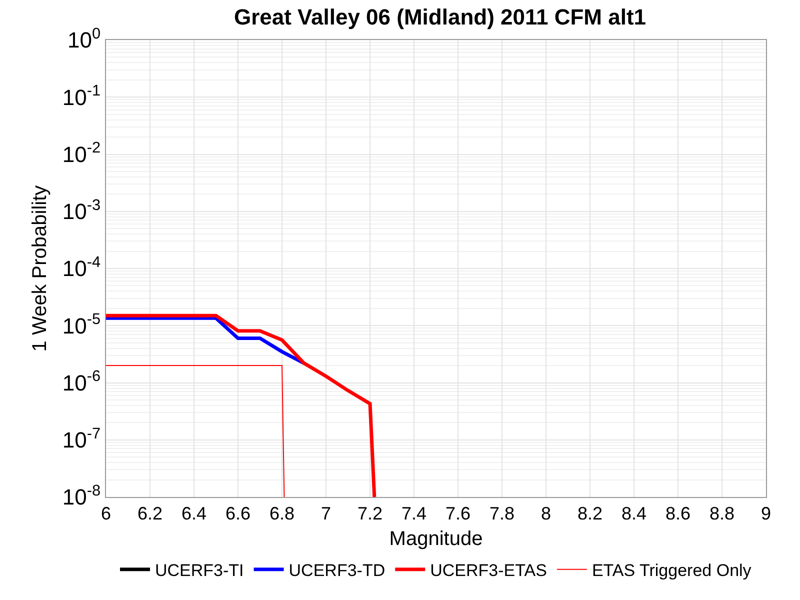 The width and height of the screenshot is (800, 600). What do you see at coordinates (238, 514) in the screenshot?
I see `x-tick-label: 6.6` at bounding box center [238, 514].